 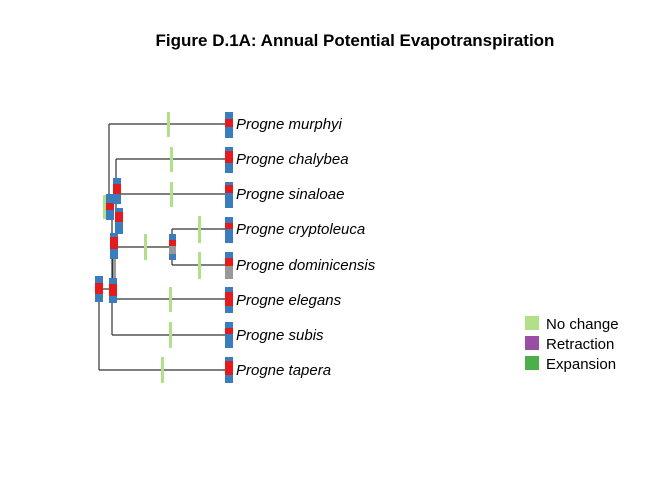 What do you see at coordinates (289, 300) in the screenshot?
I see `tip-label-elegans: Progne elegans` at bounding box center [289, 300].